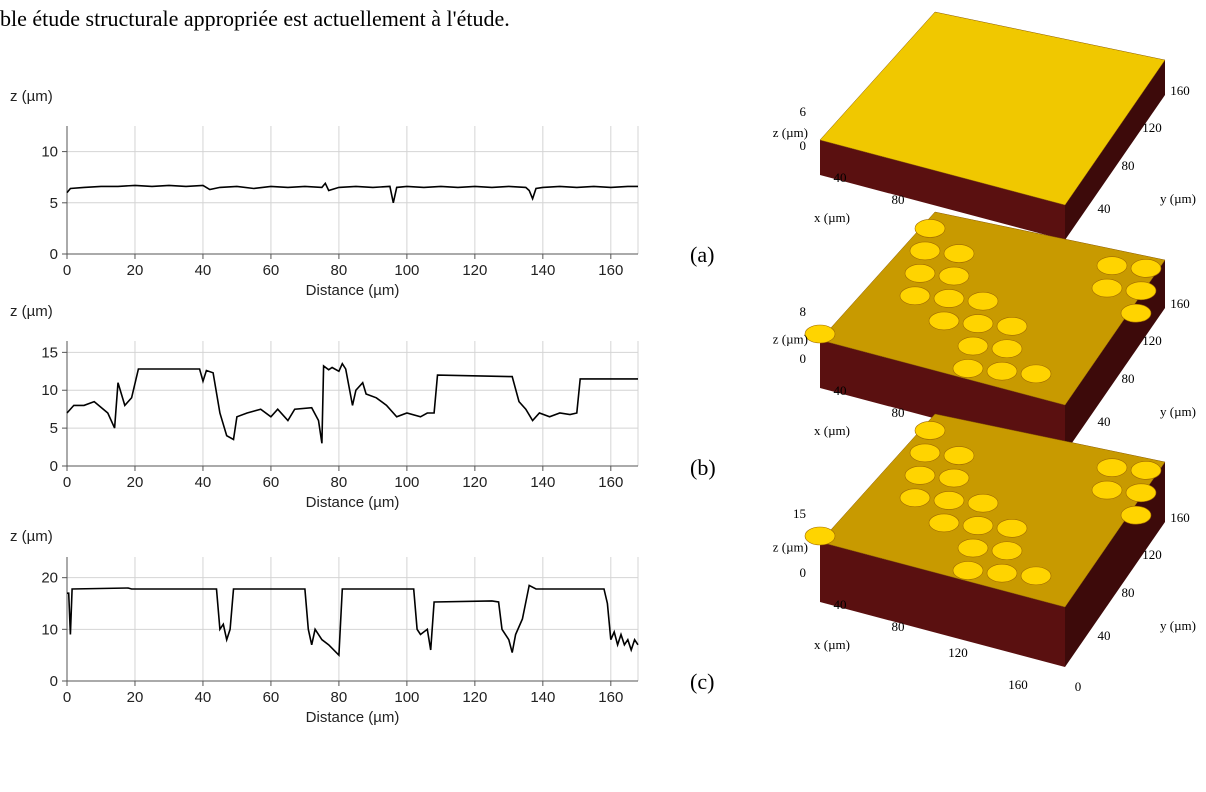 Image resolution: width=1206 pixels, height=792 pixels. What do you see at coordinates (49, 578) in the screenshot?
I see `y-tick-label: 20` at bounding box center [49, 578].